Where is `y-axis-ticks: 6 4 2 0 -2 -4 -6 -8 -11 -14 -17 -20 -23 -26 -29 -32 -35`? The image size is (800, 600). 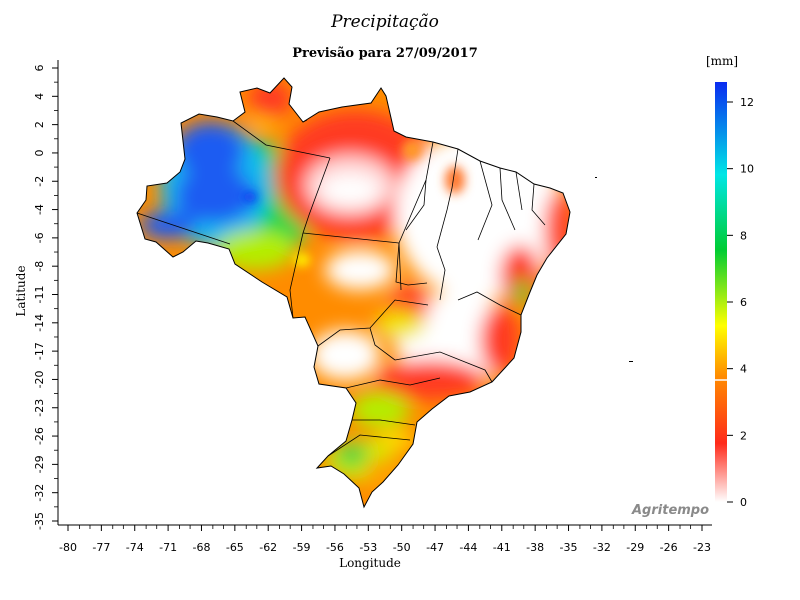 y-axis-ticks: 6 4 2 0 -2 -4 -6 -8 -11 -14 -17 -20 -23 -26 -29 -32 -35 is located at coordinates (45, 297).